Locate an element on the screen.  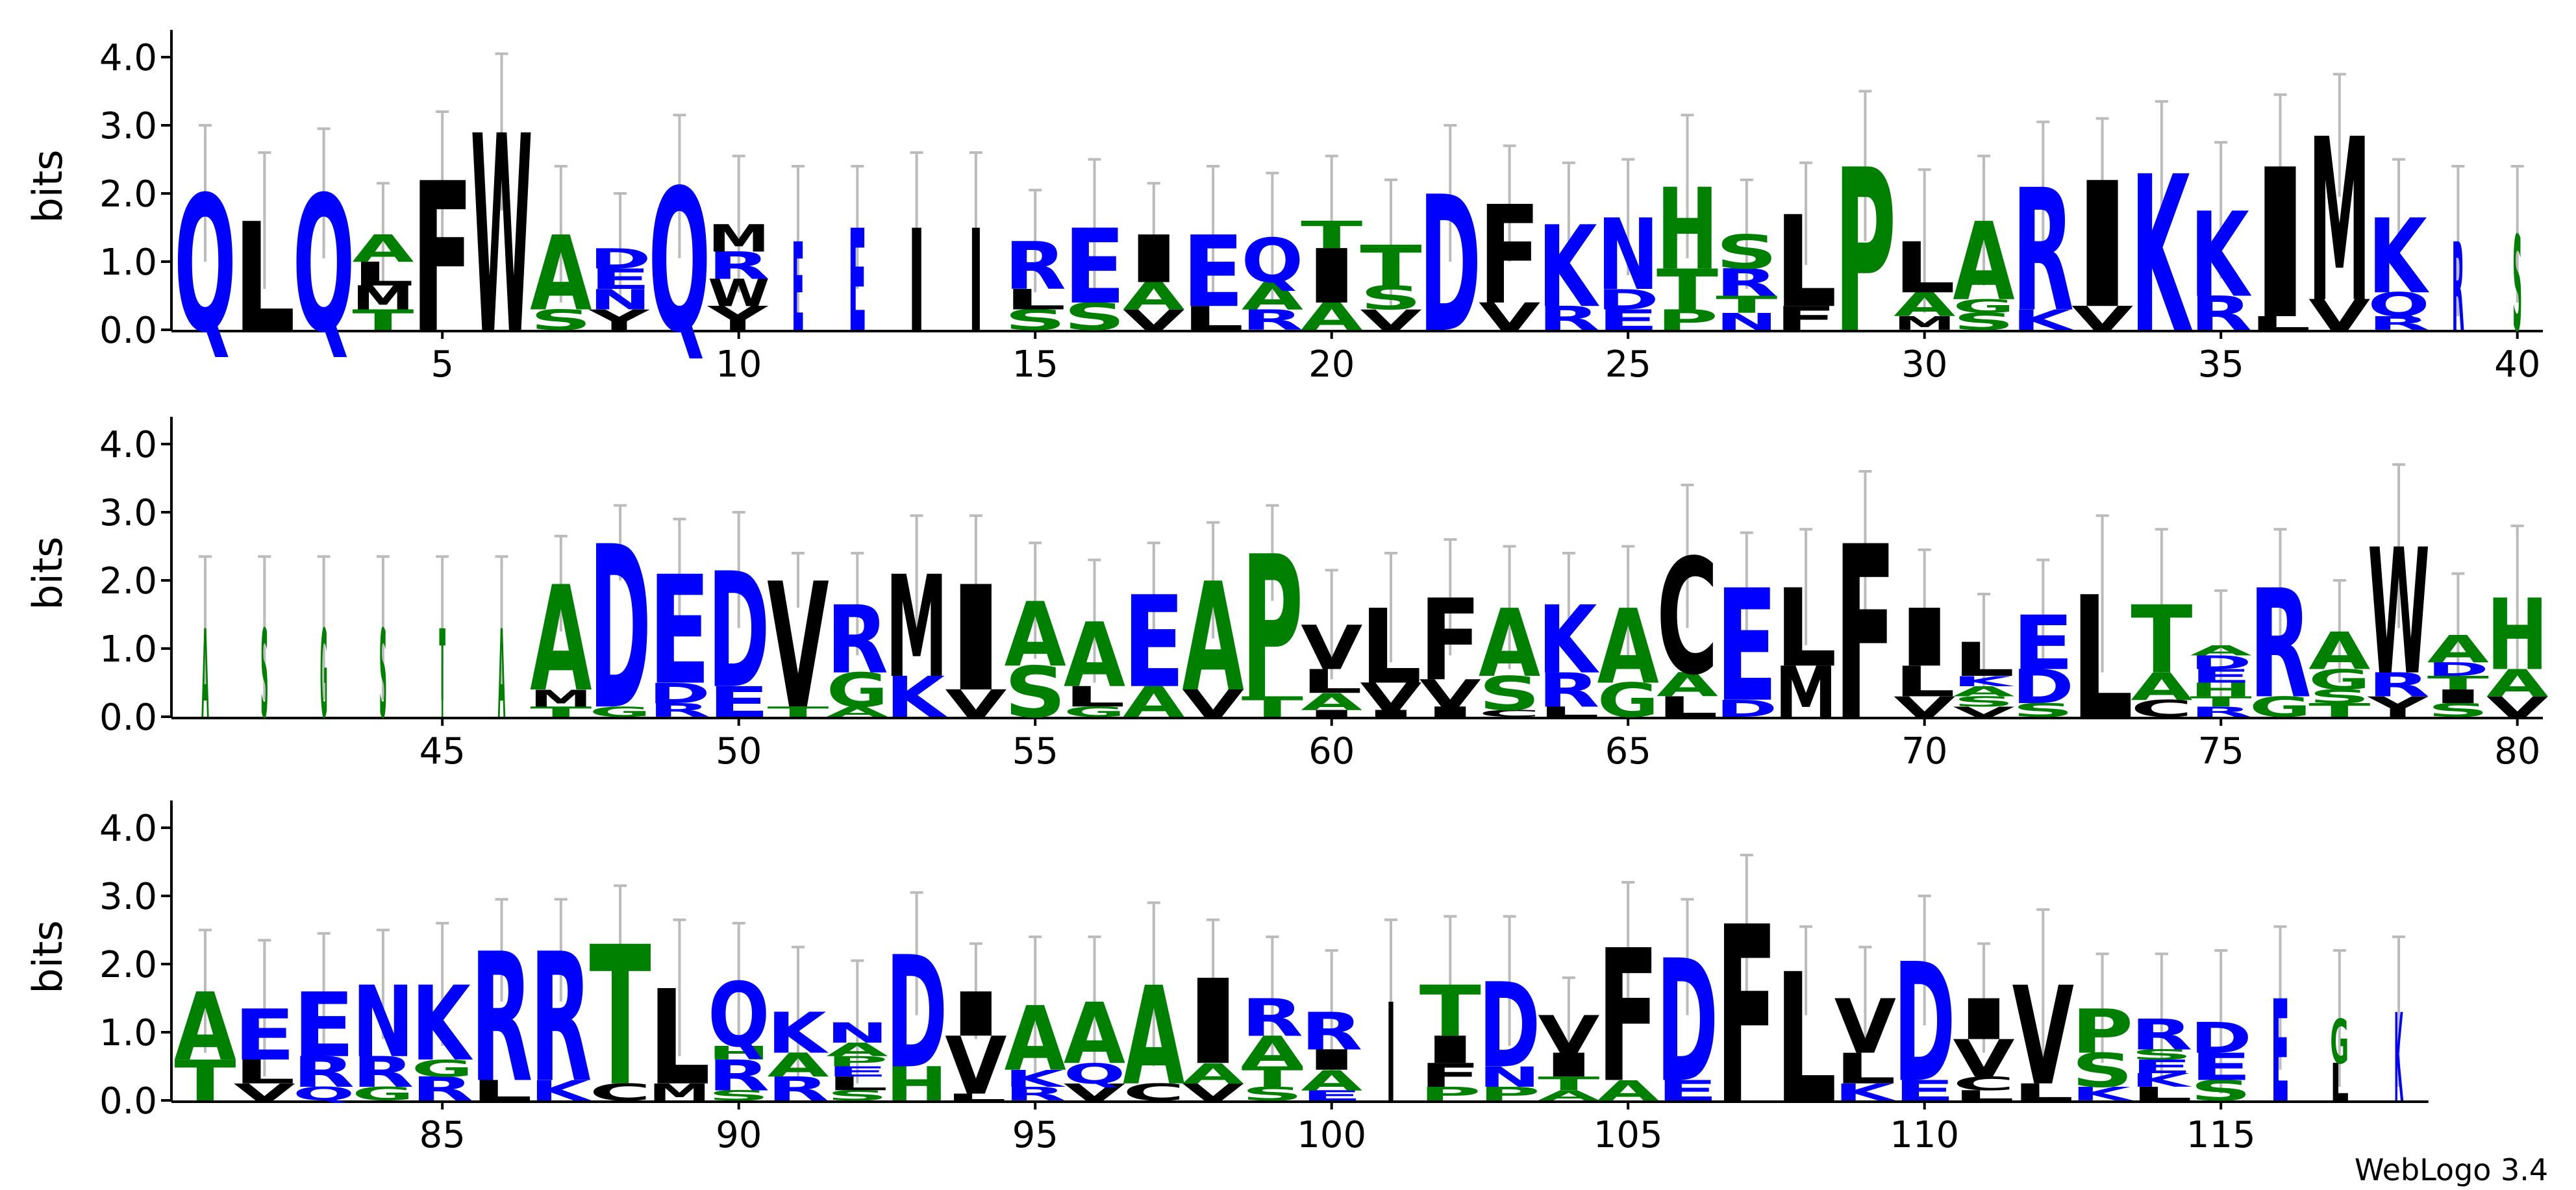
logo-letter: P is located at coordinates (2102, 1032).